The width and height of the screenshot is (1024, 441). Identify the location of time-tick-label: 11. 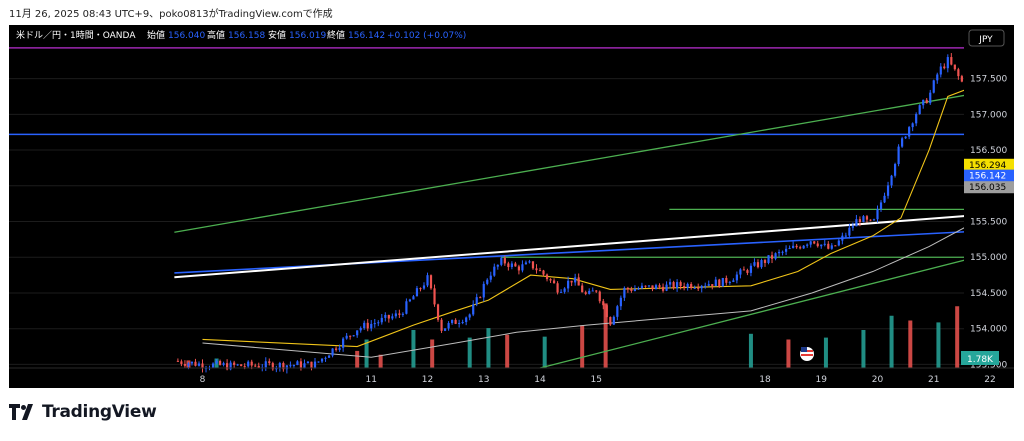
(371, 380).